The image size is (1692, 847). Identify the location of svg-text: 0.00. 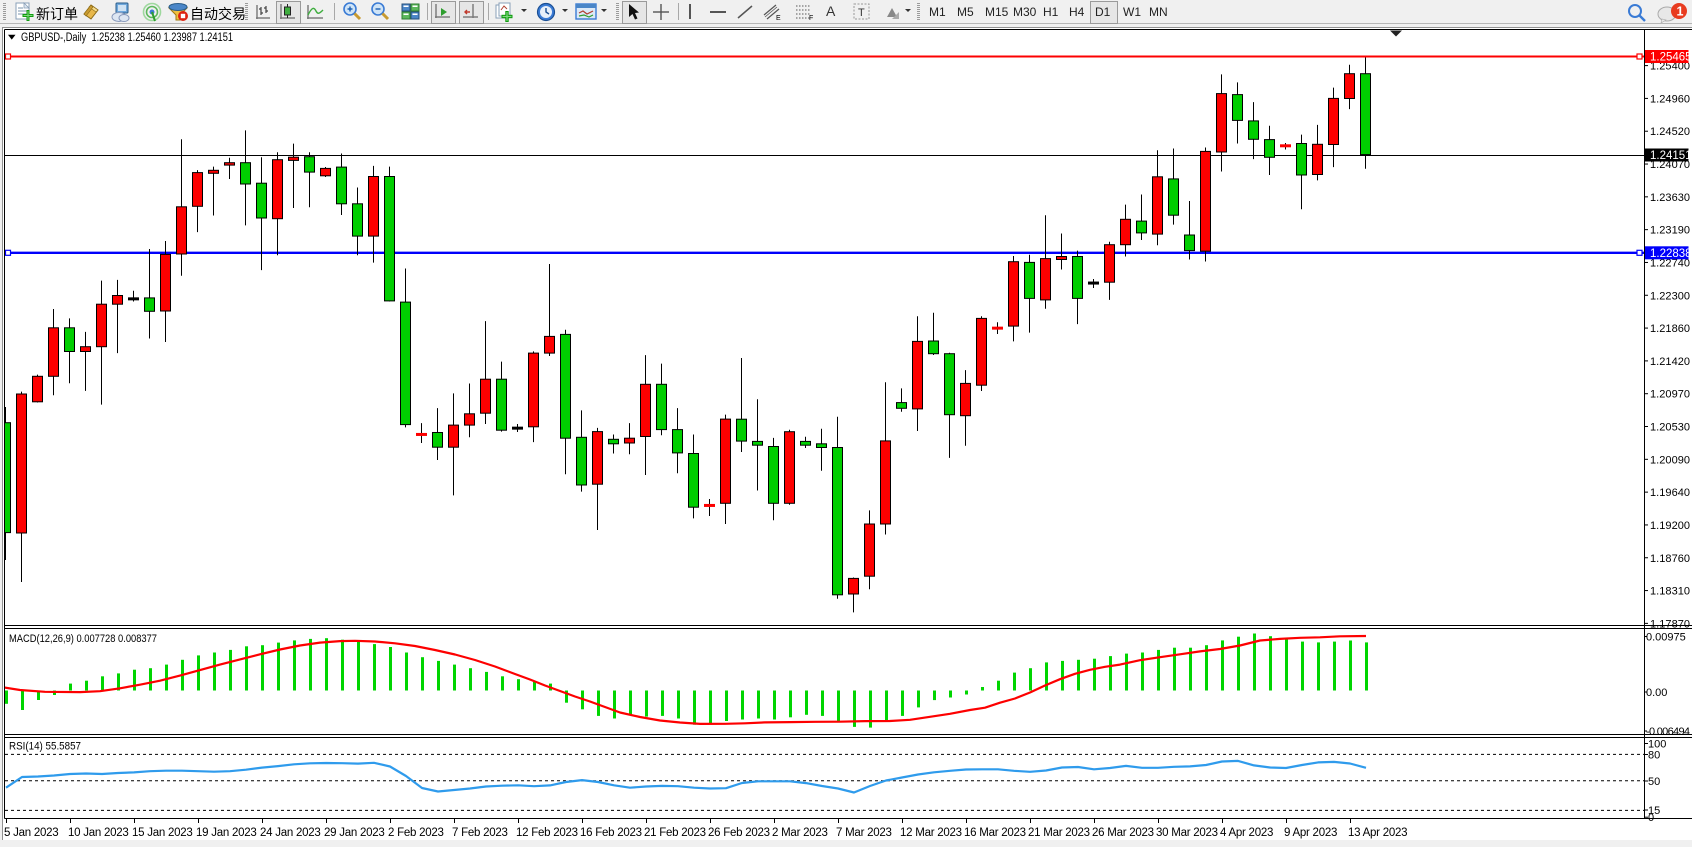
(1656, 693).